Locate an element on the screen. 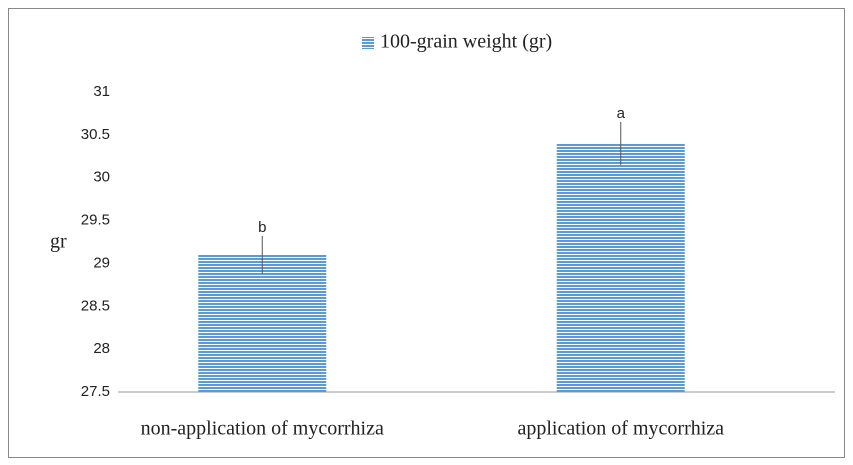 Image resolution: width=853 pixels, height=465 pixels. y-tick-label: 29 is located at coordinates (101, 262).